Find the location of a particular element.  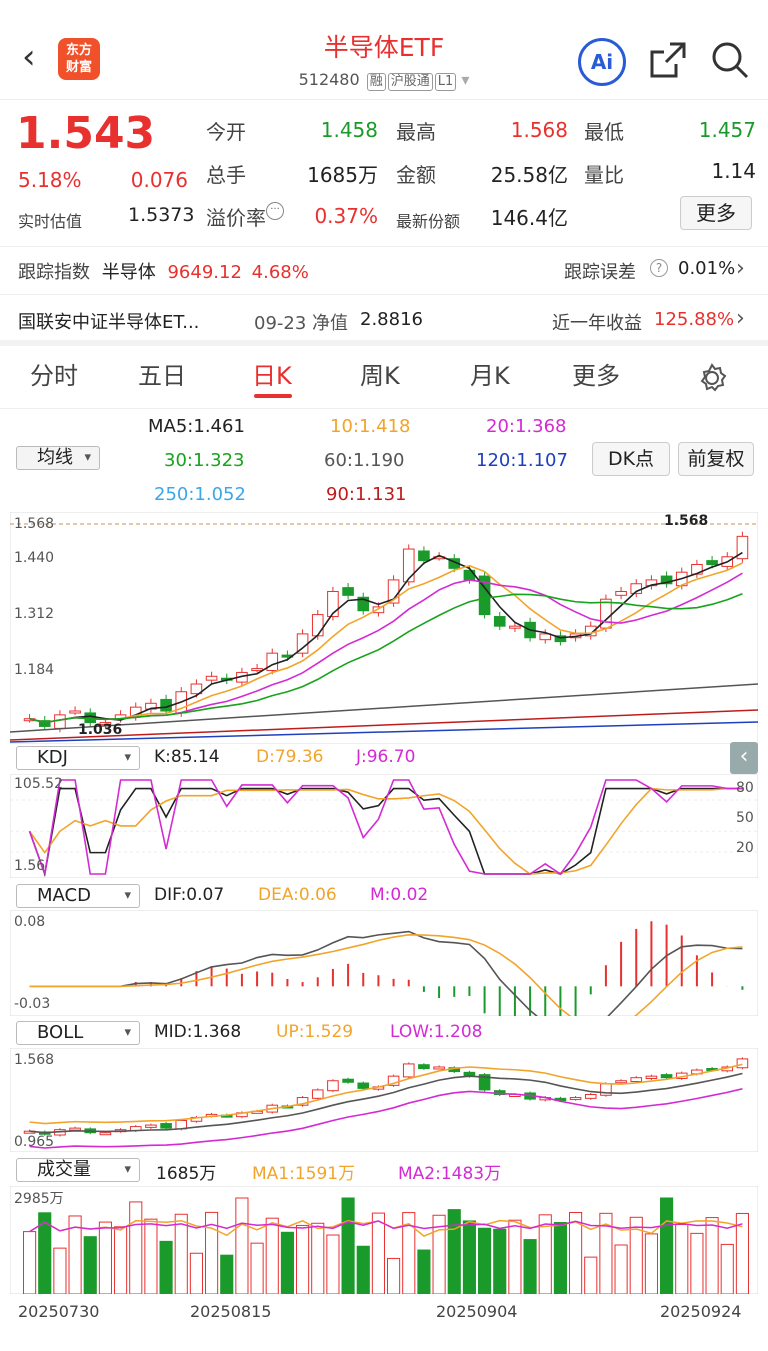

moving-average-line is located at coordinates (386, 658).